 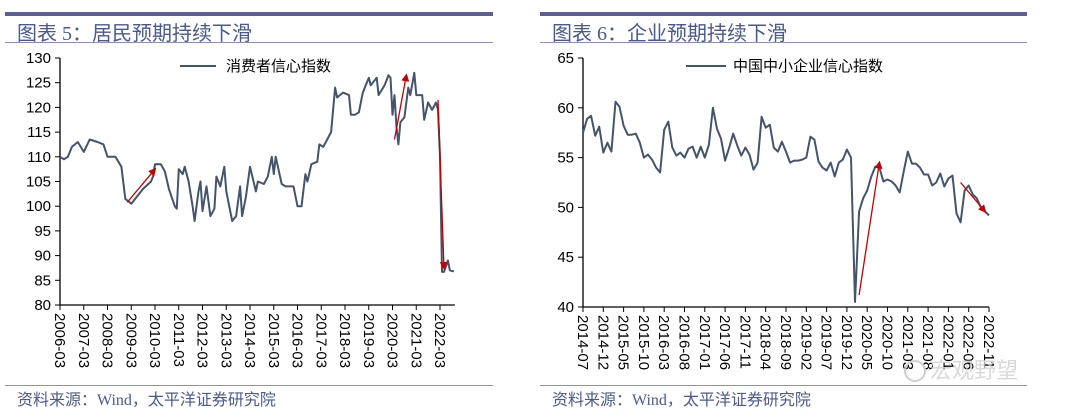 I want to click on x-tick-label: 2017-06, so click(x=724, y=342).